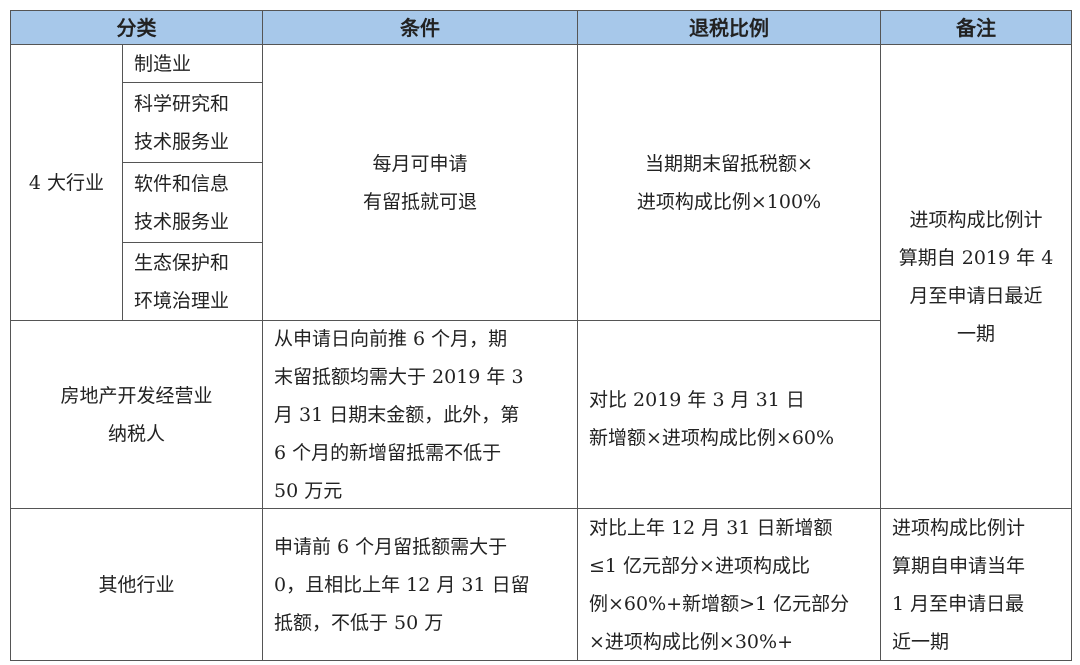 This screenshot has width=1080, height=665. I want to click on remark-cell: 进项构成比例计 算期自申请当年 1 月至申请日最 近一期, so click(976, 584).